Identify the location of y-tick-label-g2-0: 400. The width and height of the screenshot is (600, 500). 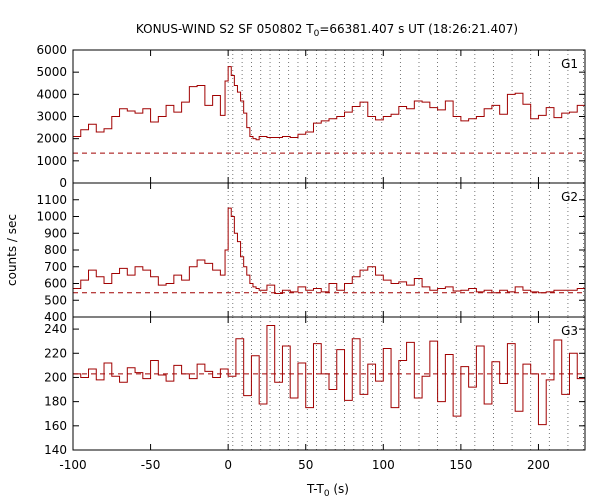
(55, 317).